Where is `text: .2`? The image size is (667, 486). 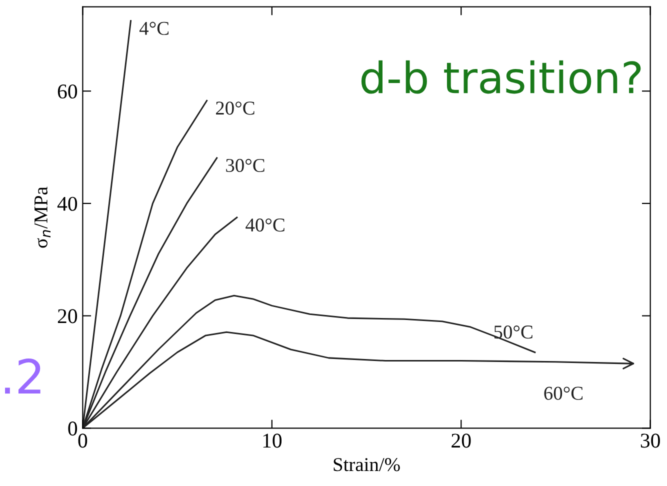 text: .2 is located at coordinates (22, 376).